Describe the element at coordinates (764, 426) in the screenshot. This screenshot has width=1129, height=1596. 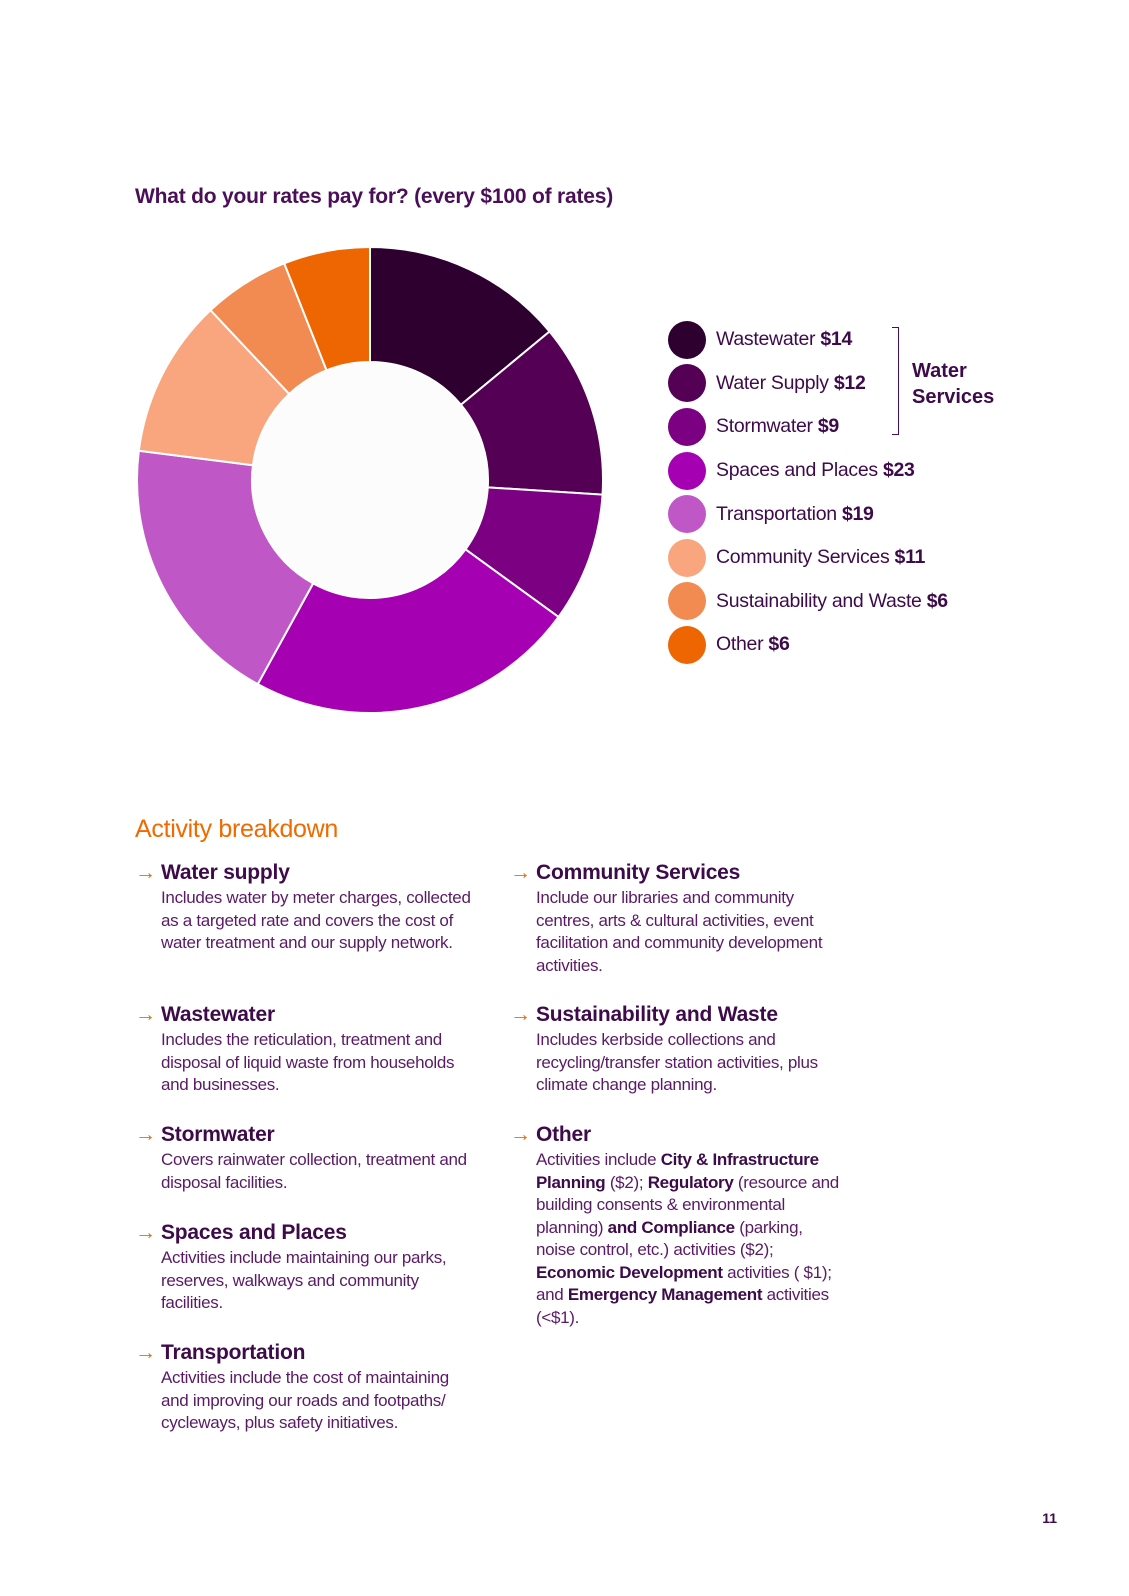
I see `legend-label: Stormwater` at that location.